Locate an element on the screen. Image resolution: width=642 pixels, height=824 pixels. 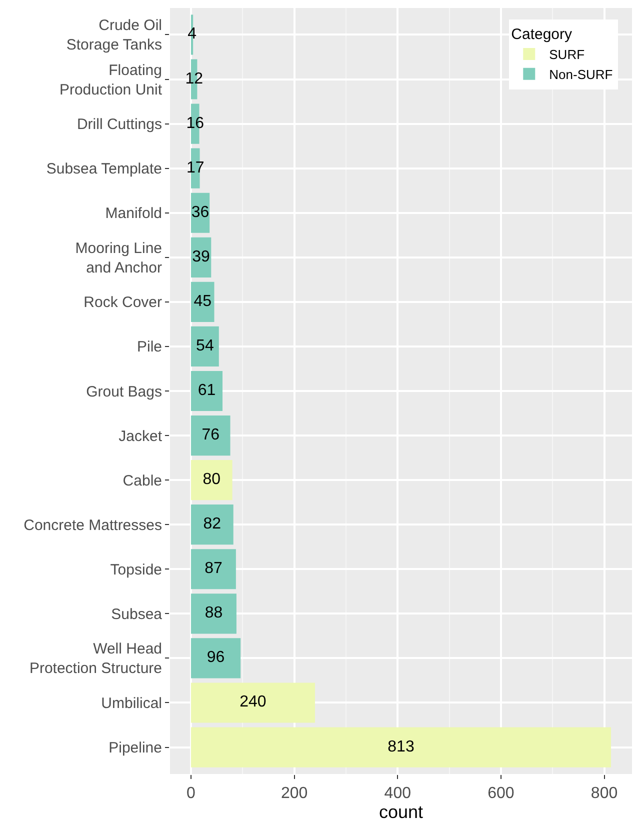
legend-label: Non-SURF is located at coordinates (581, 74).